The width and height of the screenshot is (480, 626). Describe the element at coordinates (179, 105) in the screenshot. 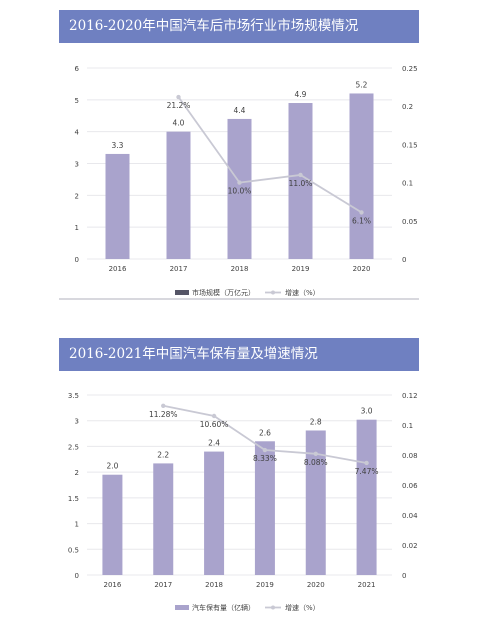

I see `growth-rate-label: 21.2%` at that location.